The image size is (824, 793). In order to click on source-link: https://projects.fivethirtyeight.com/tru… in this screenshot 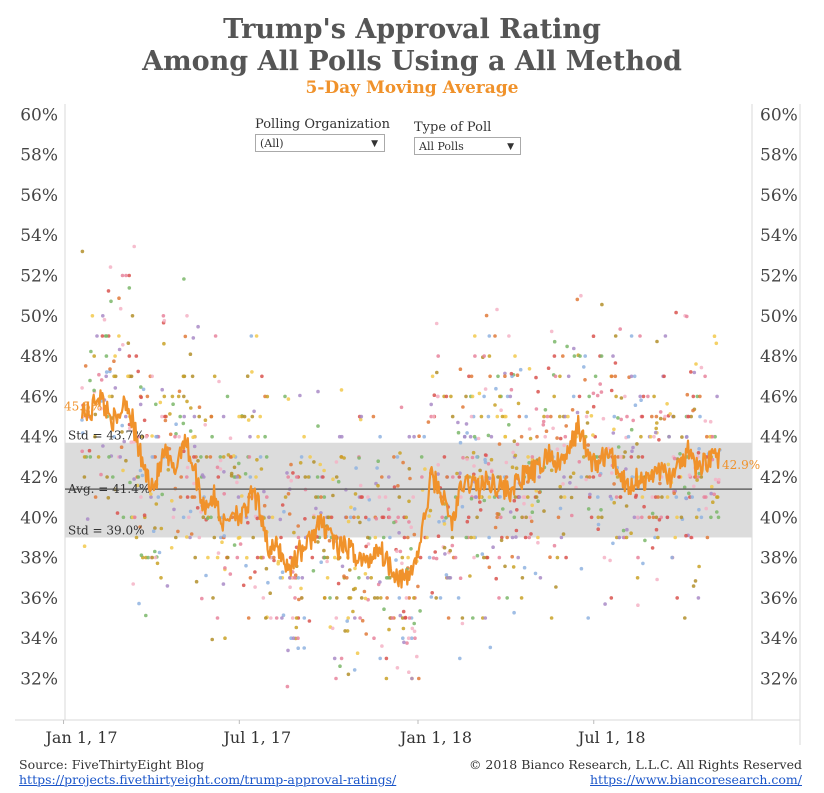, I will do `click(208, 779)`.